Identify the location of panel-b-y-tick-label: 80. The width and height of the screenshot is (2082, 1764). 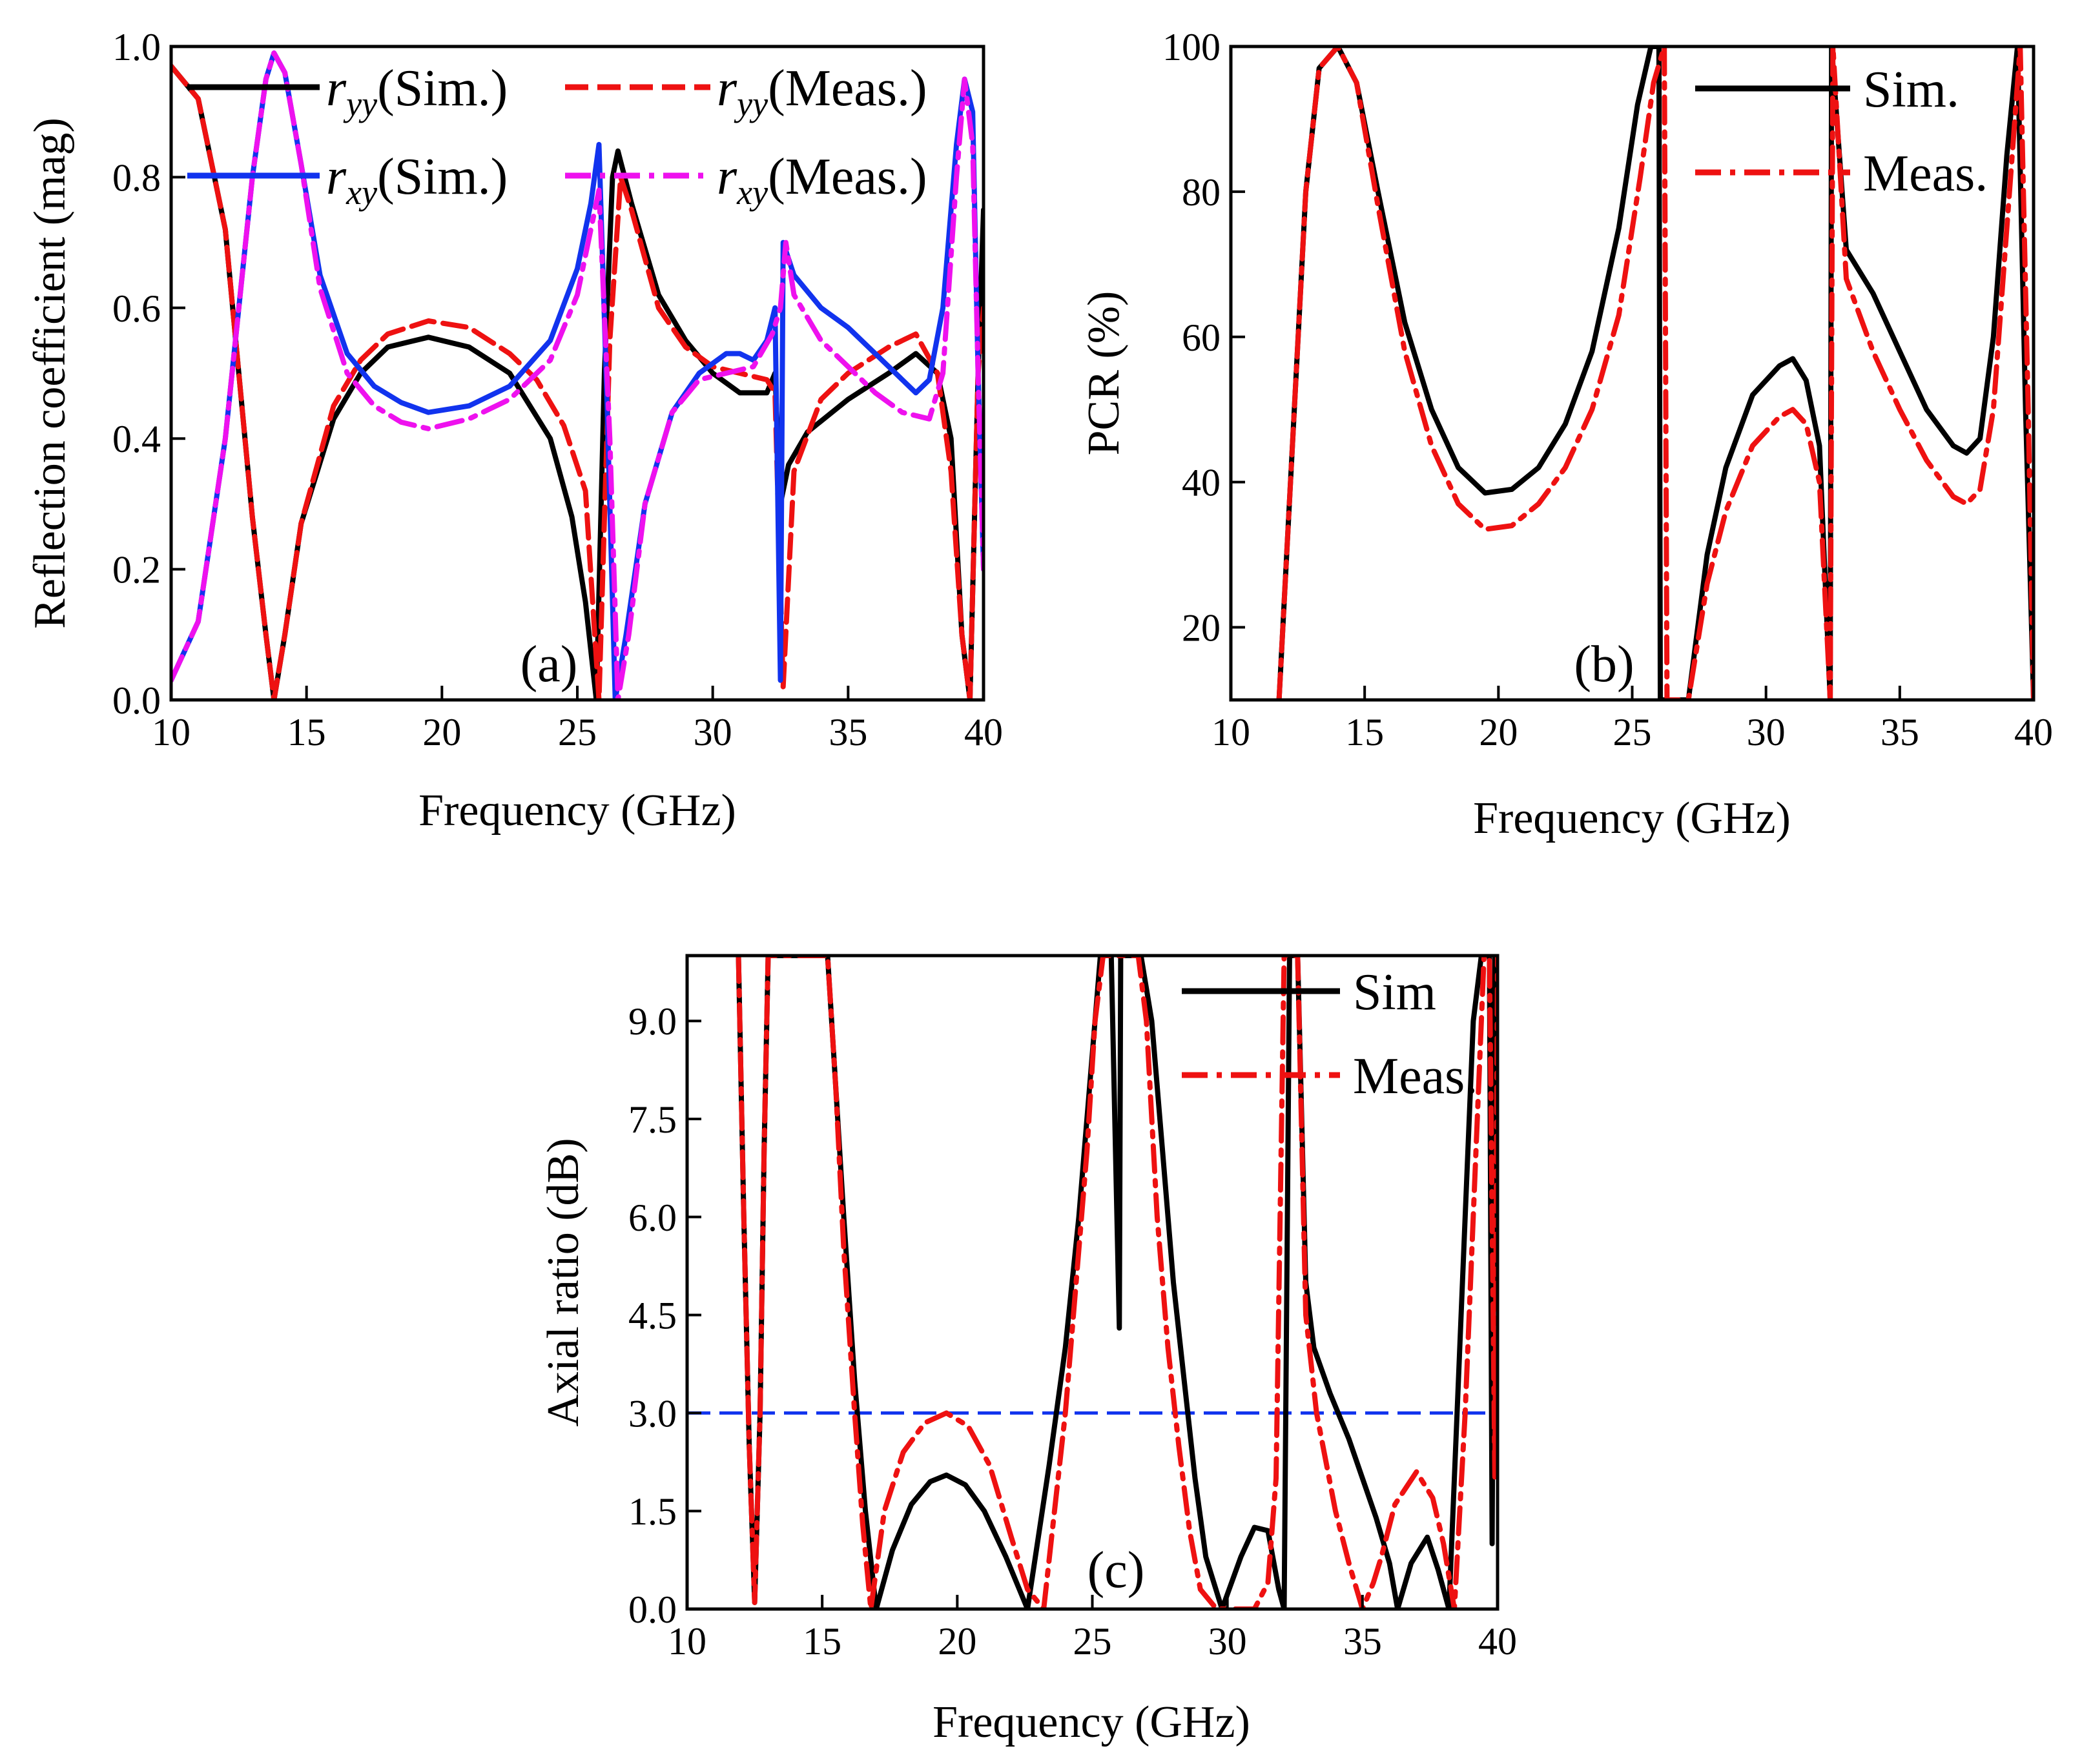
(1201, 193).